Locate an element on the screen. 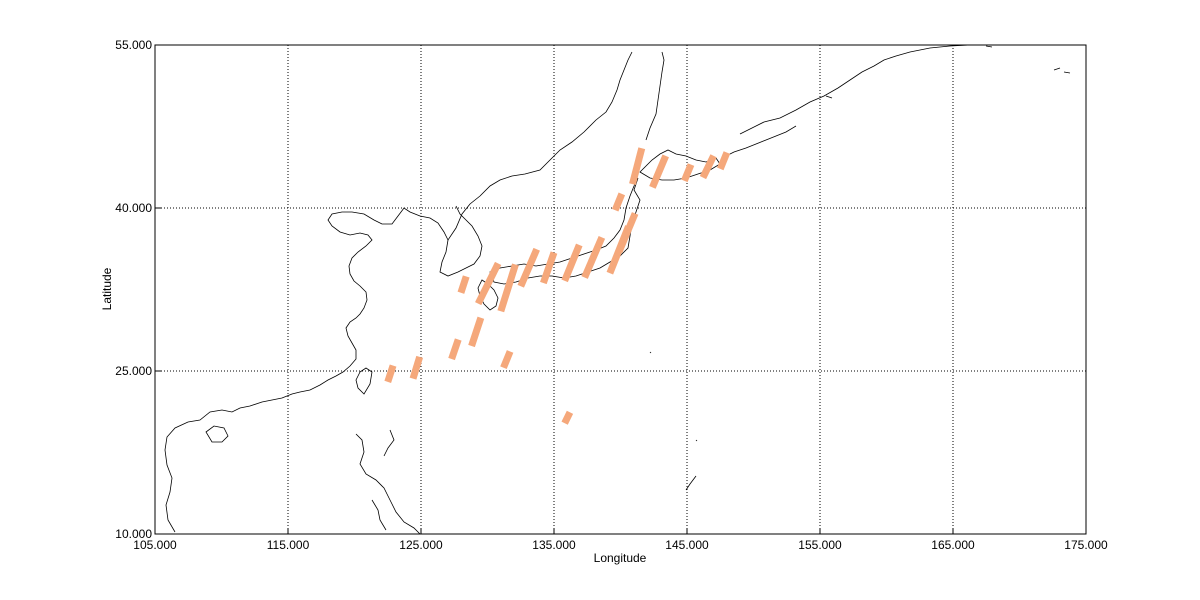  coastline-russia-east is located at coordinates (855, 89).